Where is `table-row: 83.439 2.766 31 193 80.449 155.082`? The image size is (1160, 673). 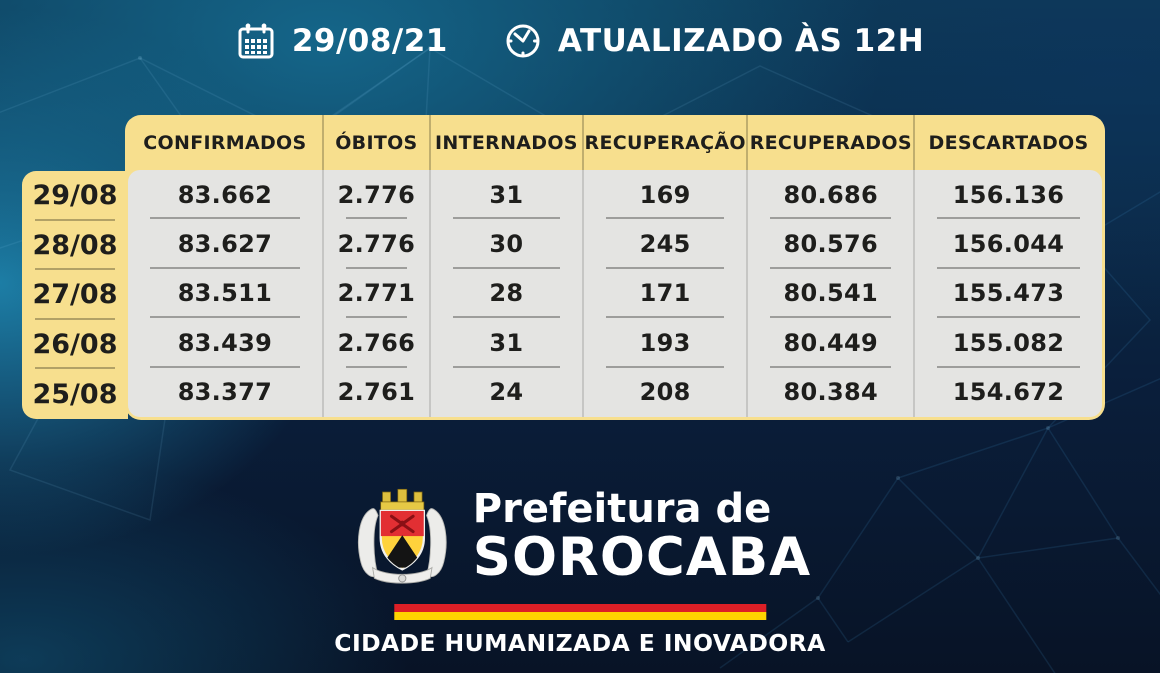
table-row: 83.439 2.766 31 193 80.449 155.082 is located at coordinates (615, 343).